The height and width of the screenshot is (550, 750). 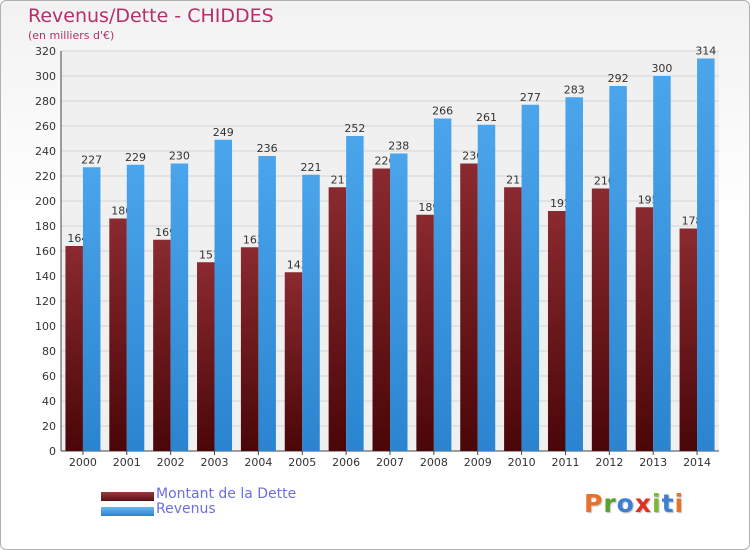 I want to click on proxiti-logo: Proxiti, so click(x=634, y=503).